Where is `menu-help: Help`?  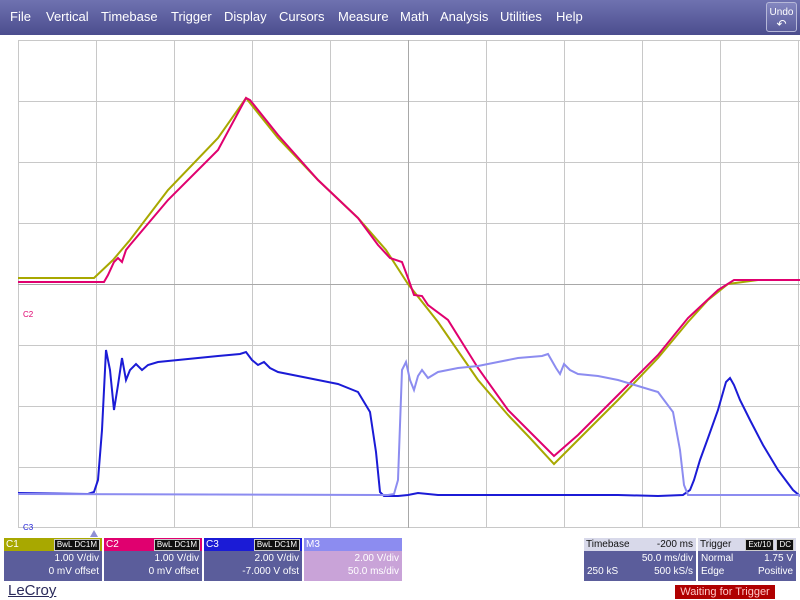 menu-help: Help is located at coordinates (569, 16).